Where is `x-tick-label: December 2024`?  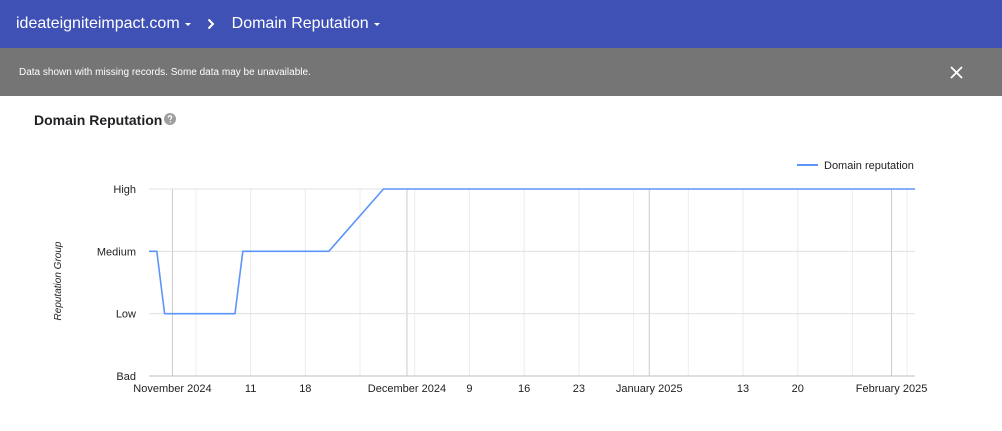
x-tick-label: December 2024 is located at coordinates (407, 389).